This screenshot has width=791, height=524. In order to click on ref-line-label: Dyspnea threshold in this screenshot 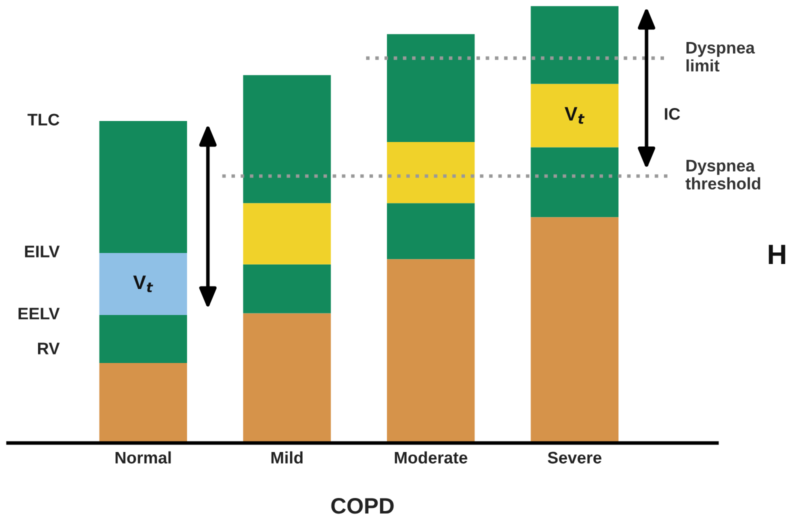, I will do `click(723, 175)`.